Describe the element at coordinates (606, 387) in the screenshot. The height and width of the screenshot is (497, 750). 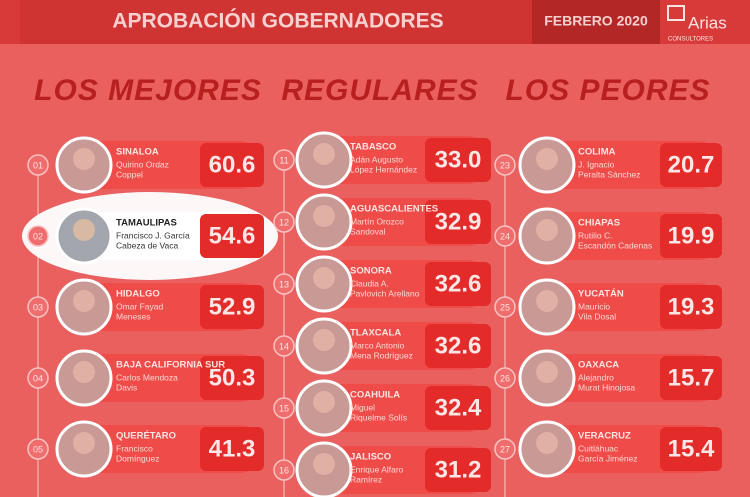
I see `governor-name: Murat Hinojosa` at that location.